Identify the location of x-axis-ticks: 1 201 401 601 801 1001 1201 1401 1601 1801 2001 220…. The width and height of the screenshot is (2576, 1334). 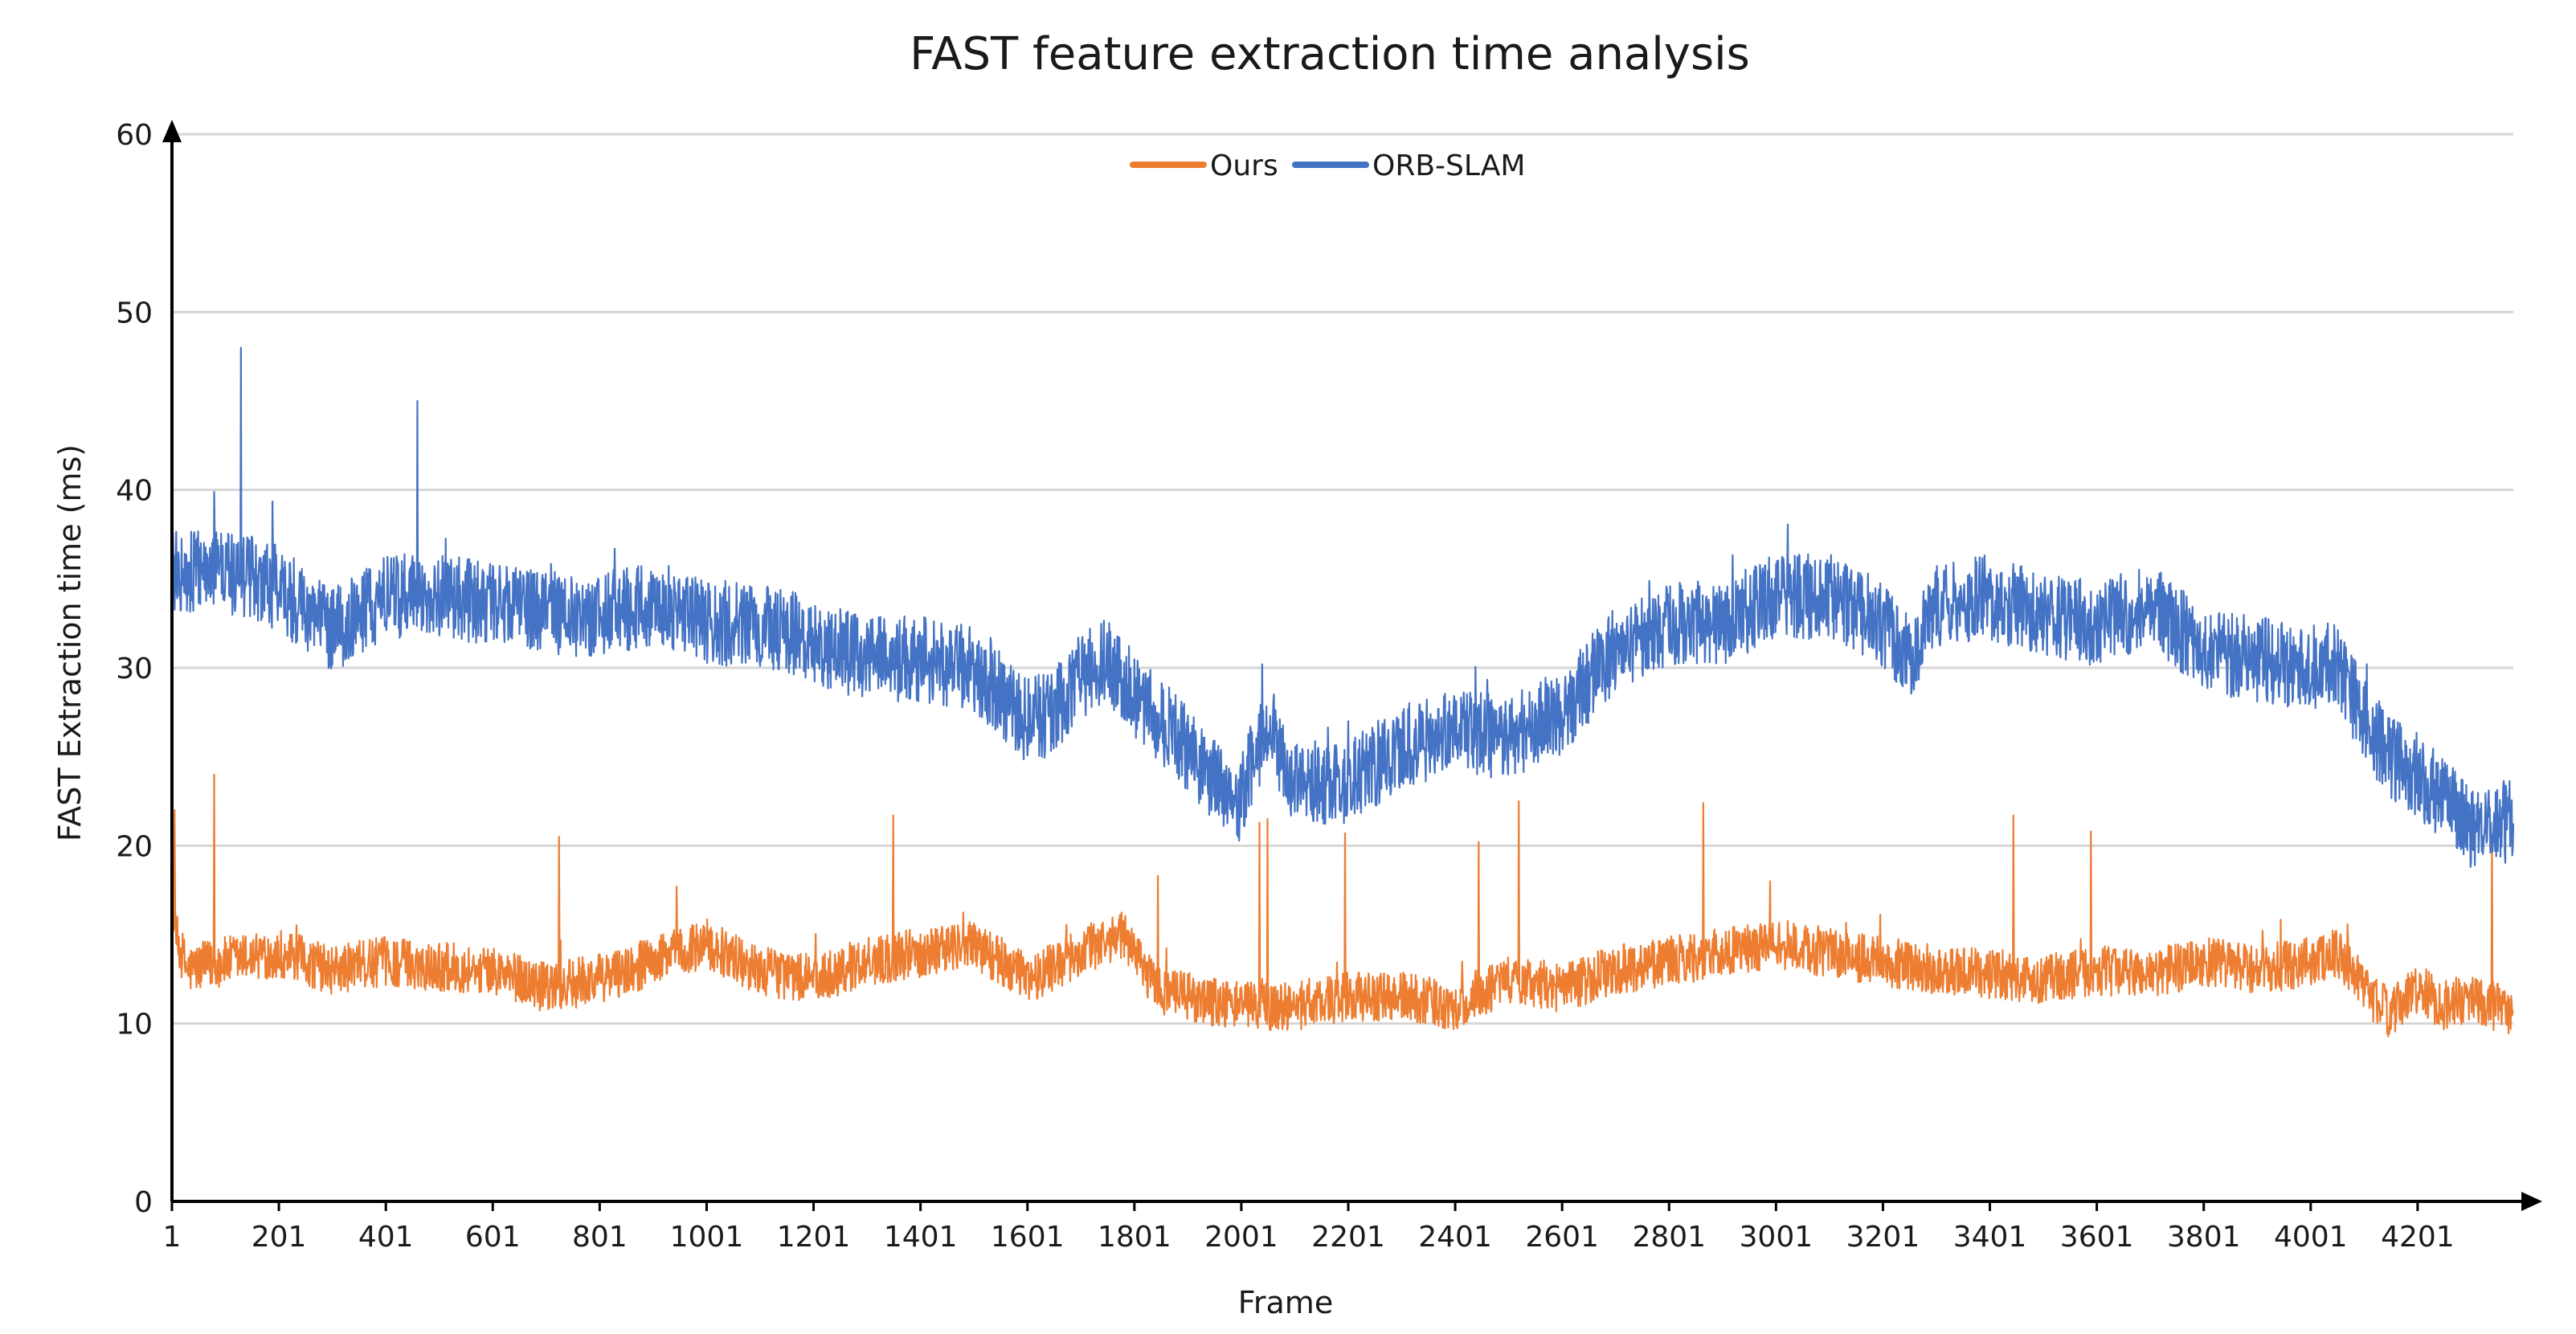
(1309, 1227).